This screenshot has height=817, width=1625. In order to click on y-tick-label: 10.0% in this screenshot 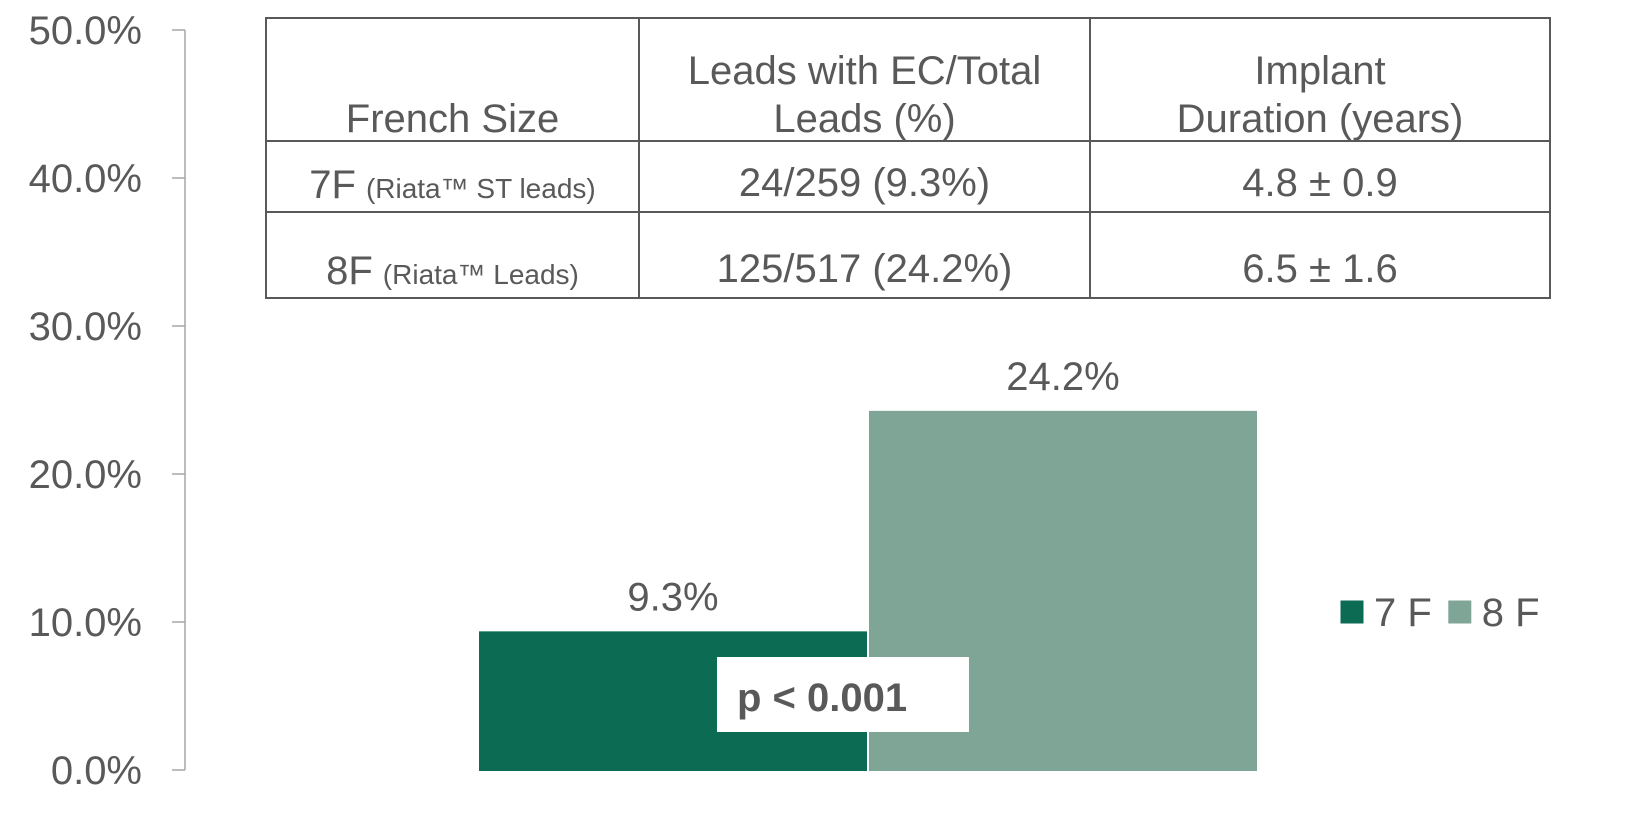, I will do `click(85, 623)`.